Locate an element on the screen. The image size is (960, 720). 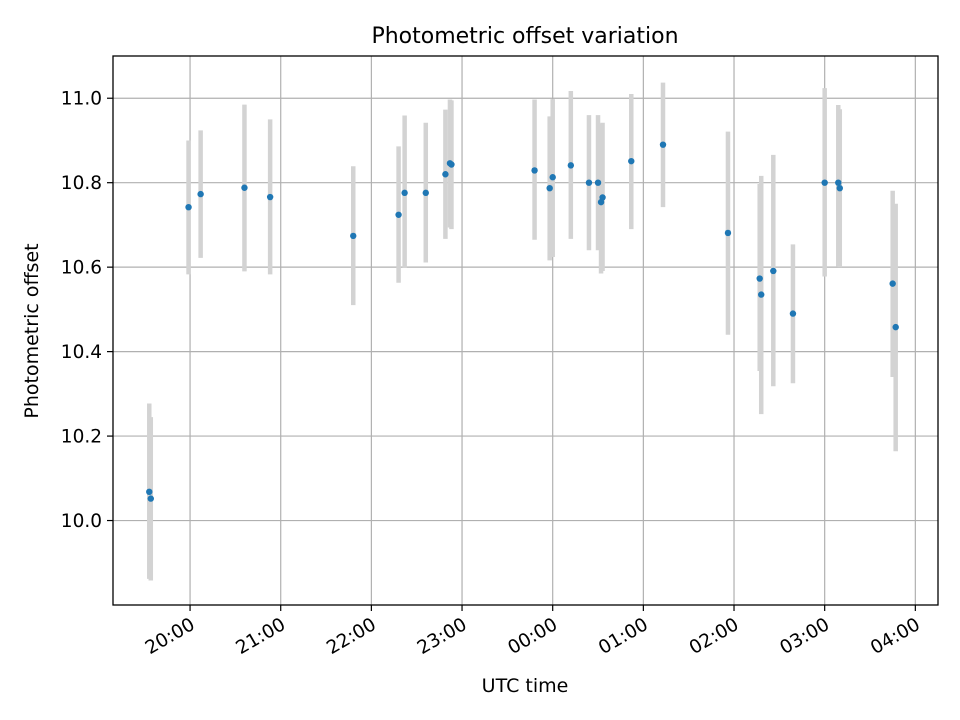
y-tick-label: 10.8 is located at coordinates (81, 183).